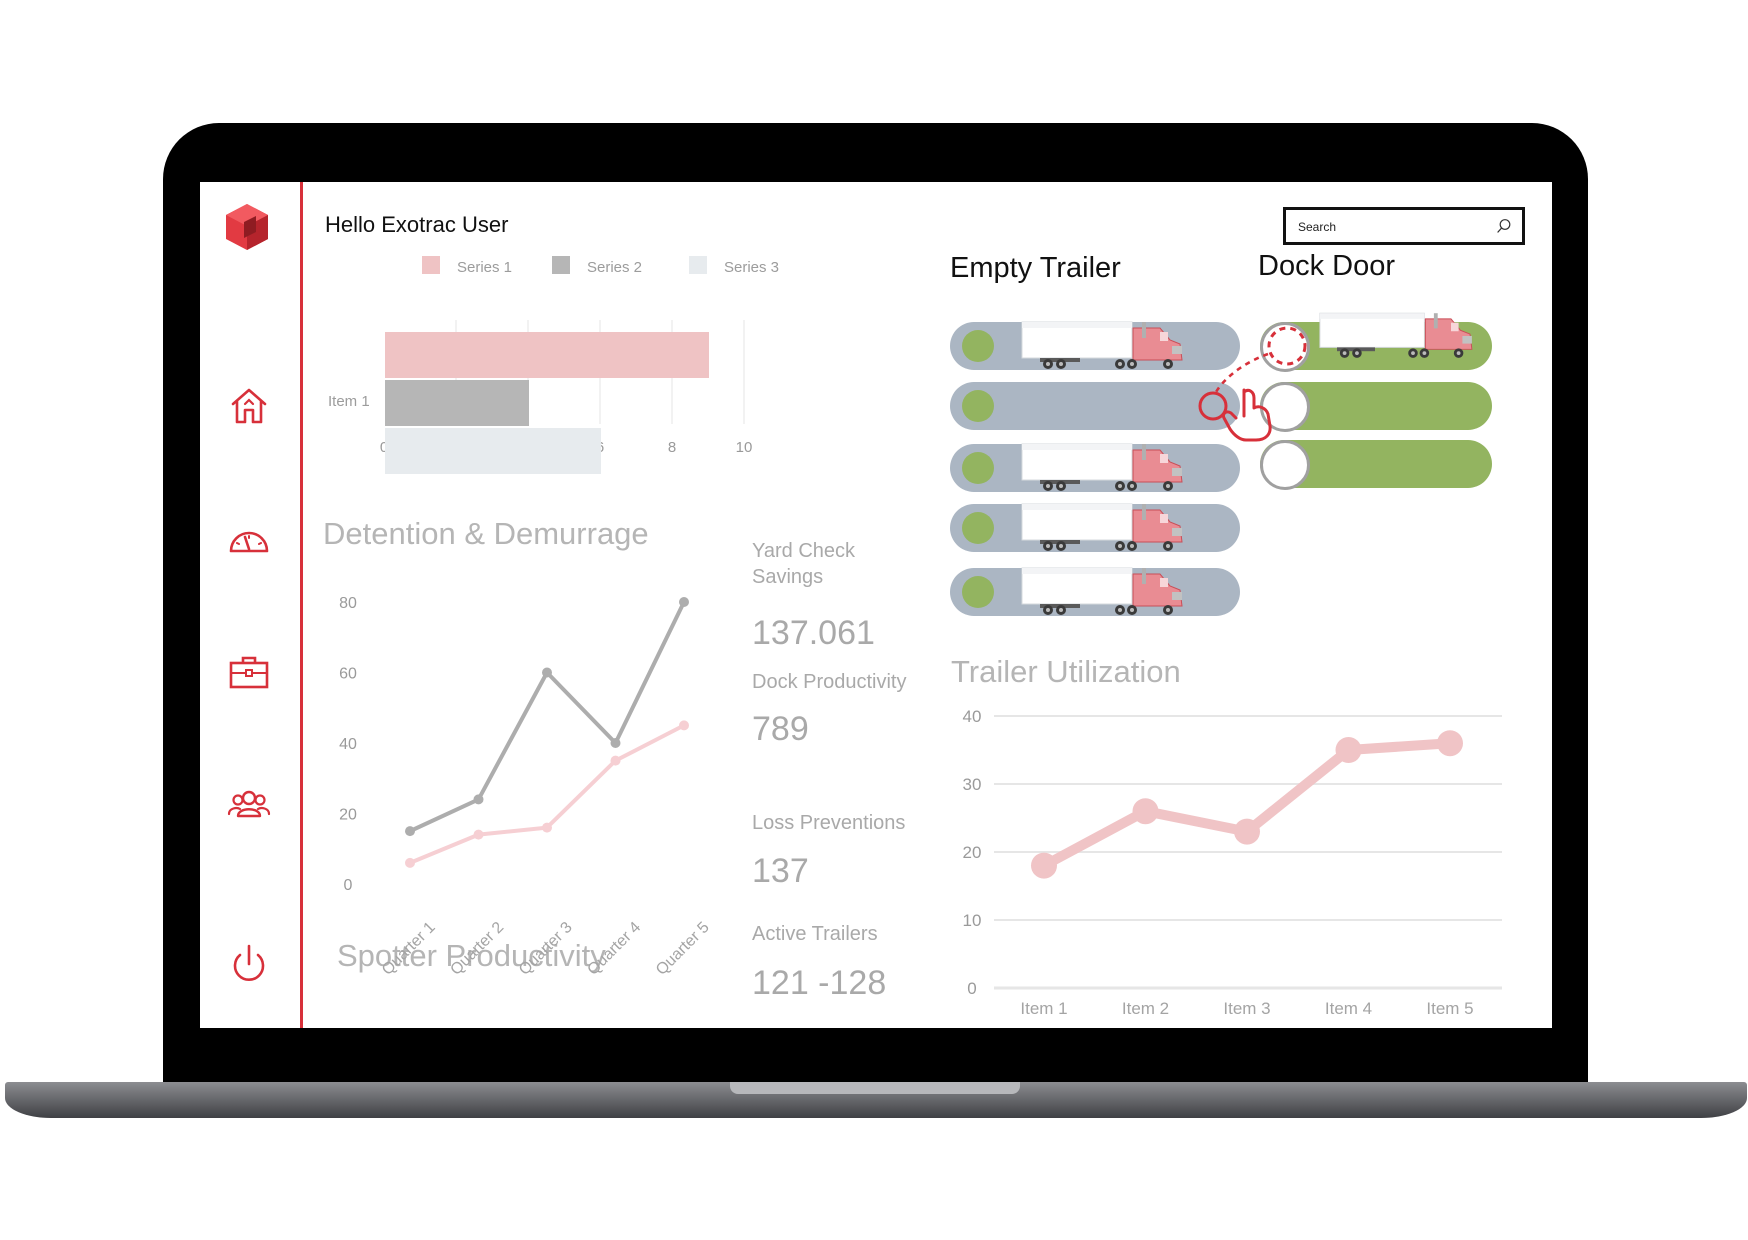 This screenshot has height=1240, width=1748. I want to click on bar-x-tick-label: 2, so click(456, 447).